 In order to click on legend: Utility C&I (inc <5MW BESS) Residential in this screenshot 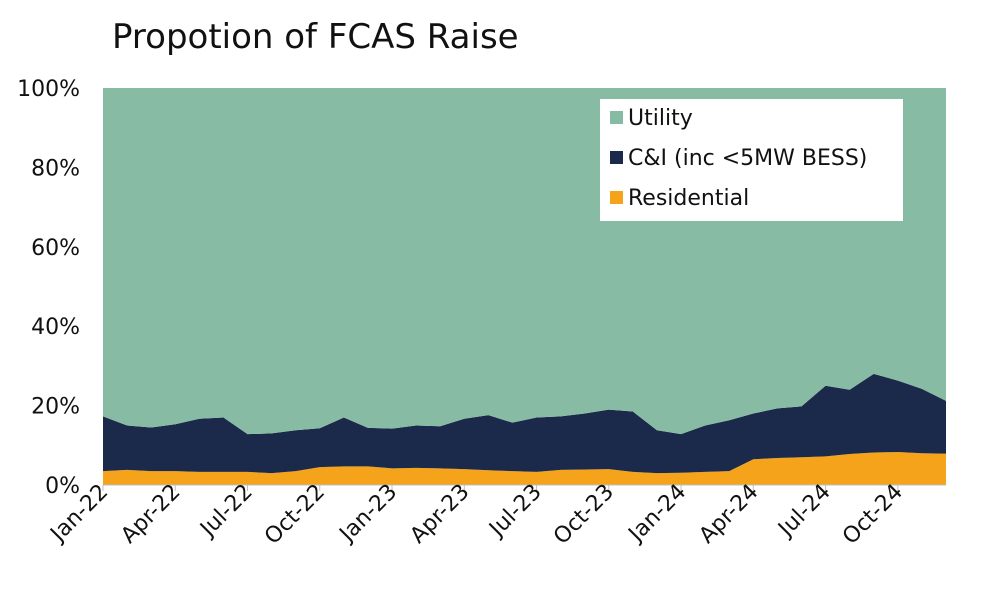, I will do `click(751, 160)`.